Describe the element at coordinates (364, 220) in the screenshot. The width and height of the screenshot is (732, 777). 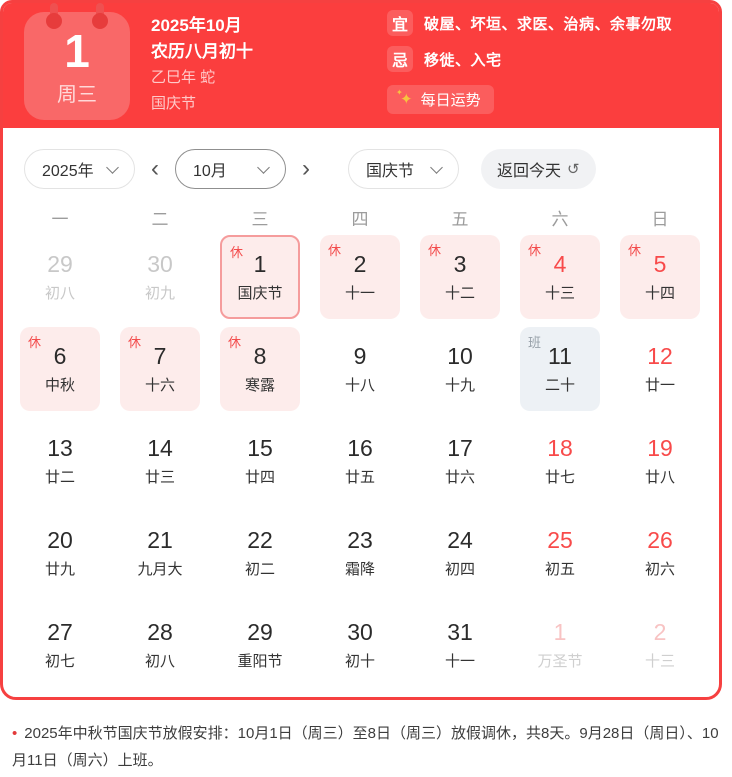
I see `weekday-header-row: 一二三四五六日` at that location.